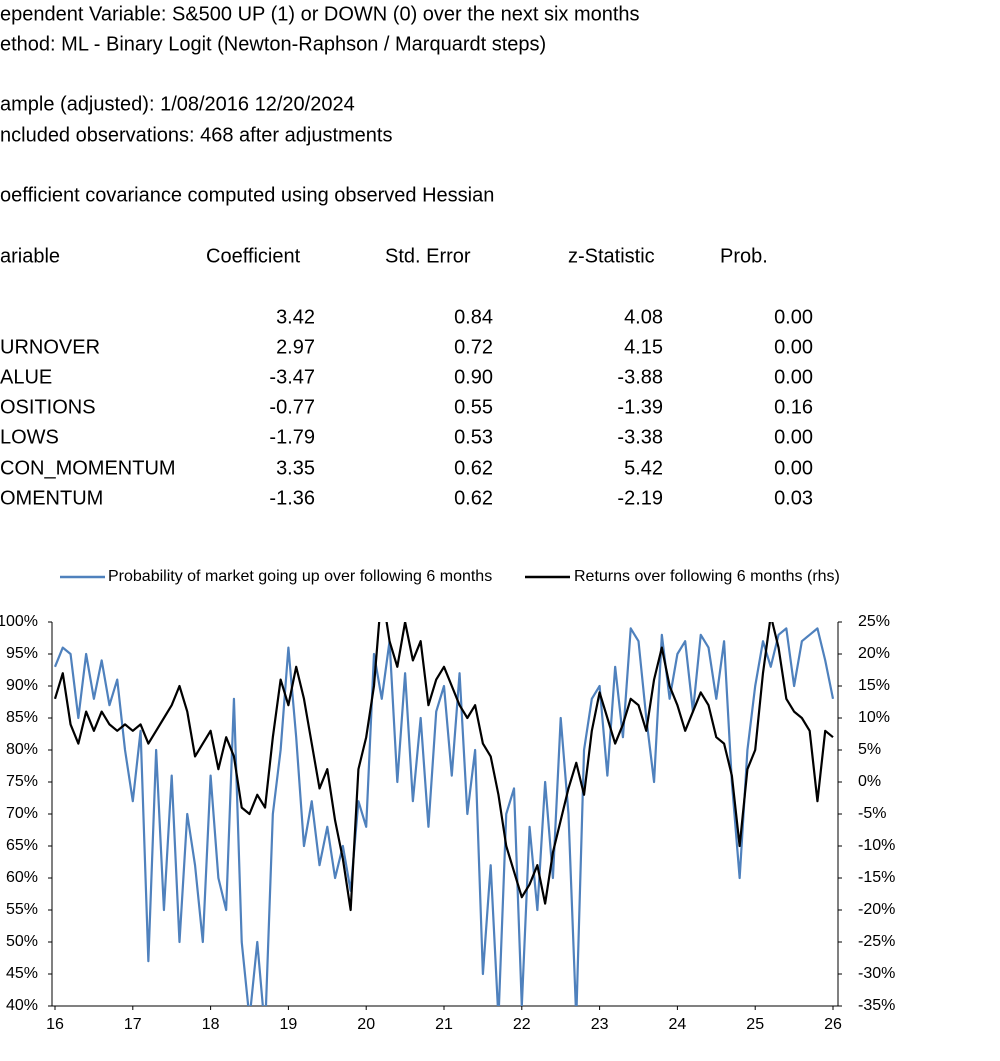  What do you see at coordinates (30, 256) in the screenshot?
I see `column-header: ariable` at bounding box center [30, 256].